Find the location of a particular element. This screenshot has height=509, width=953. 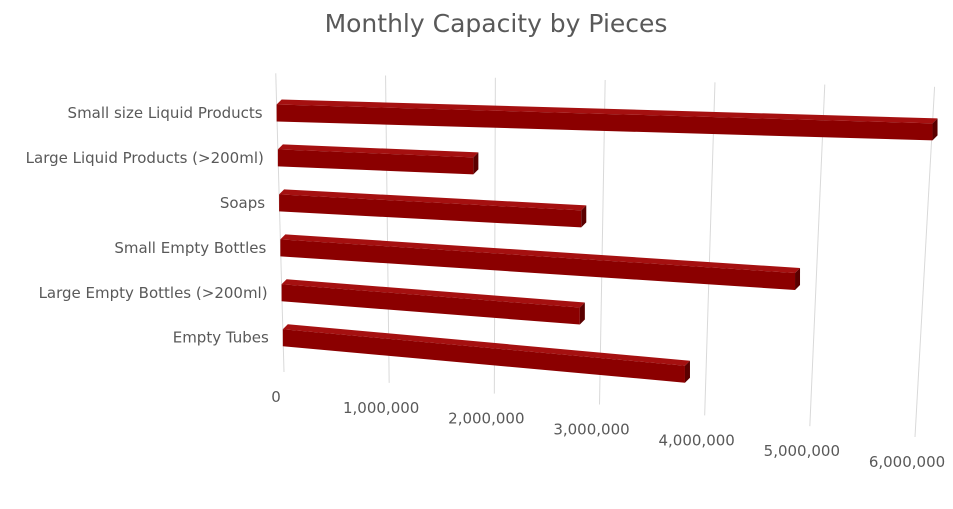

x-tick-label: 5,000,000 is located at coordinates (802, 451).